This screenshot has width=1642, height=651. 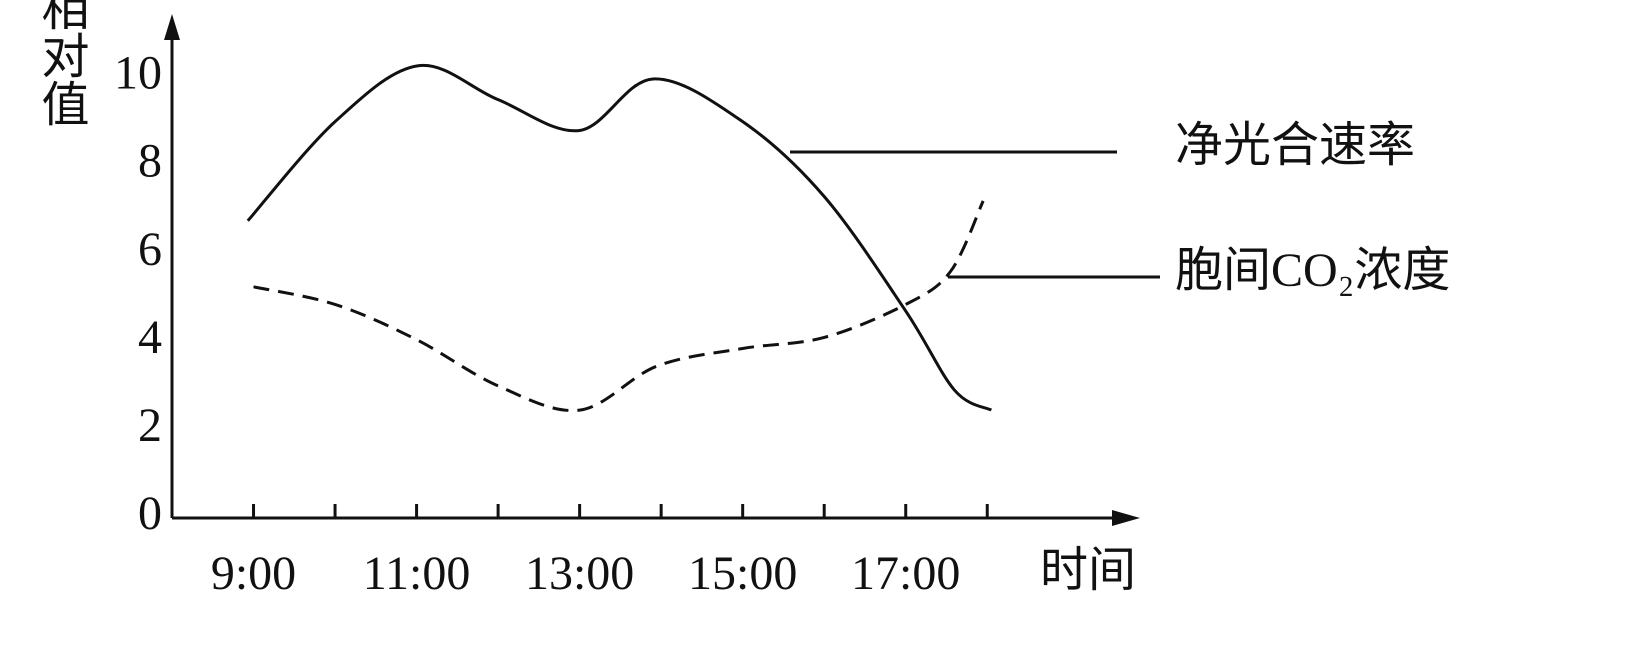 I want to click on x-axis-arrow, so click(x=1126, y=518).